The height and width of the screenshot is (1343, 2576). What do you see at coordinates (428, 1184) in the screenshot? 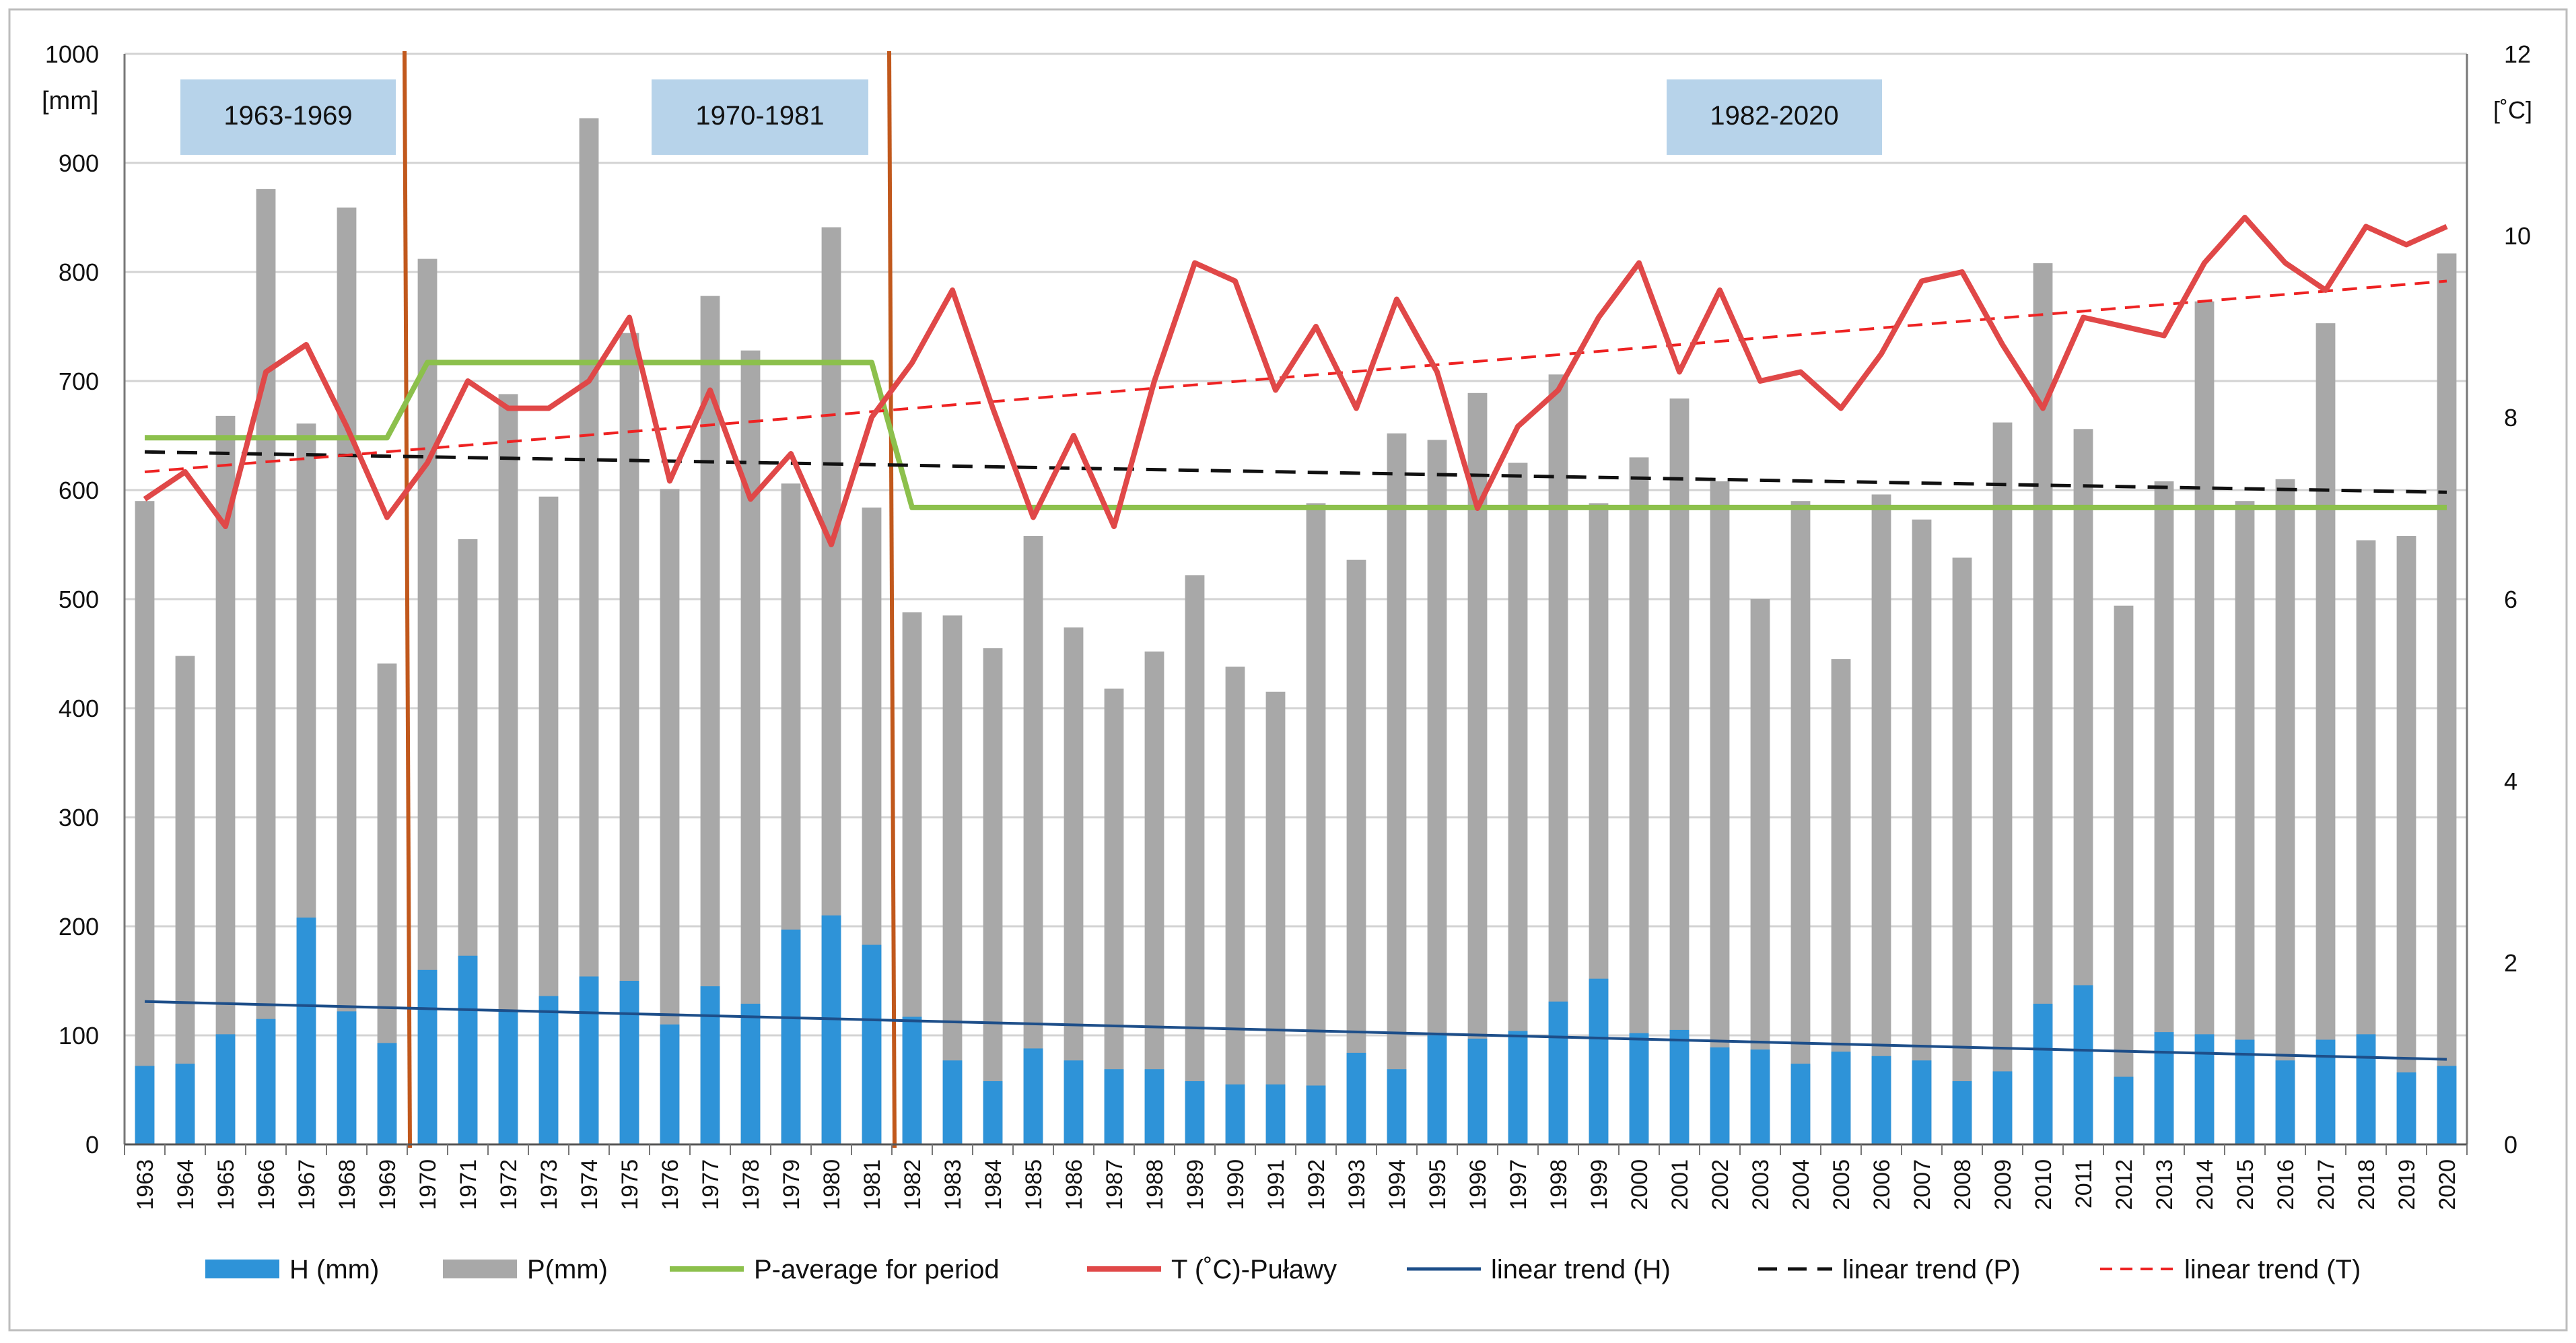
I see `x-tick-label: 1970` at bounding box center [428, 1184].